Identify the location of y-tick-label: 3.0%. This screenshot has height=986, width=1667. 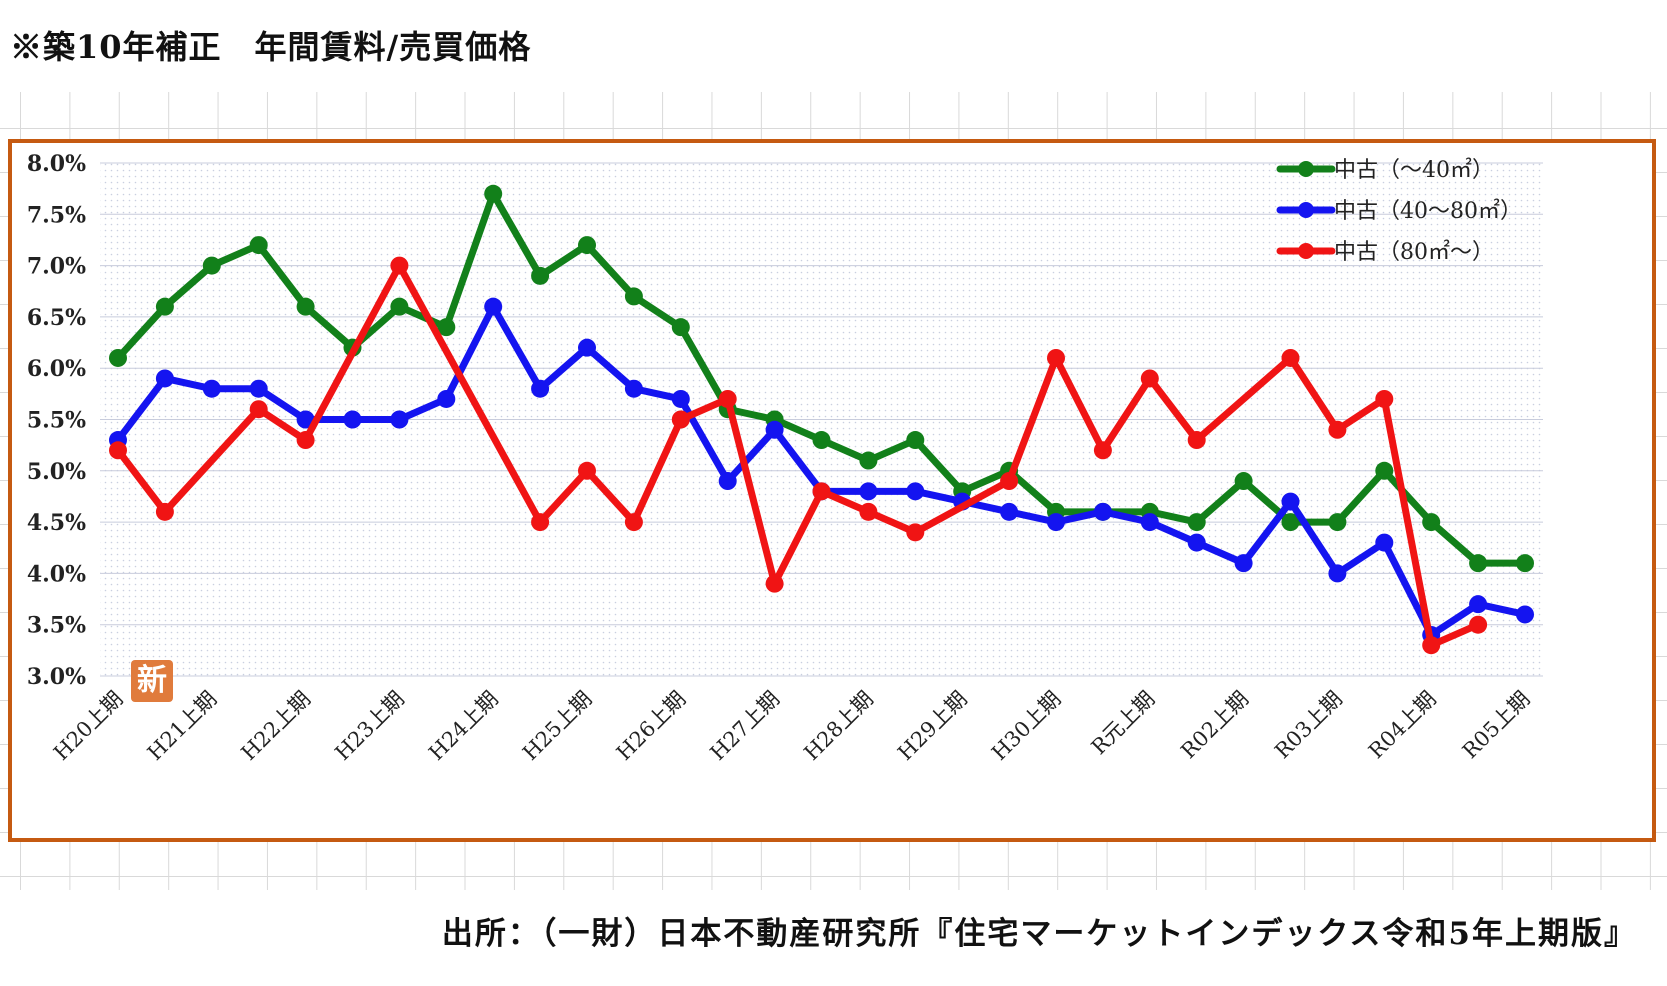
(56, 677).